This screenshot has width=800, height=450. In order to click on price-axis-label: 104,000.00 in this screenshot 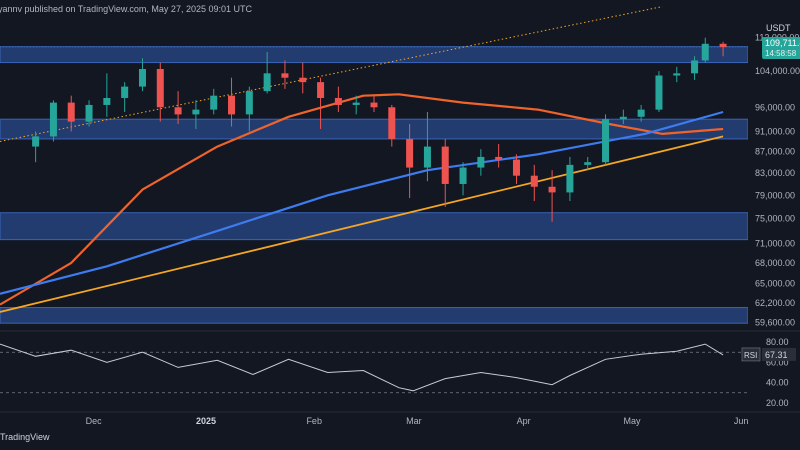, I will do `click(777, 71)`.